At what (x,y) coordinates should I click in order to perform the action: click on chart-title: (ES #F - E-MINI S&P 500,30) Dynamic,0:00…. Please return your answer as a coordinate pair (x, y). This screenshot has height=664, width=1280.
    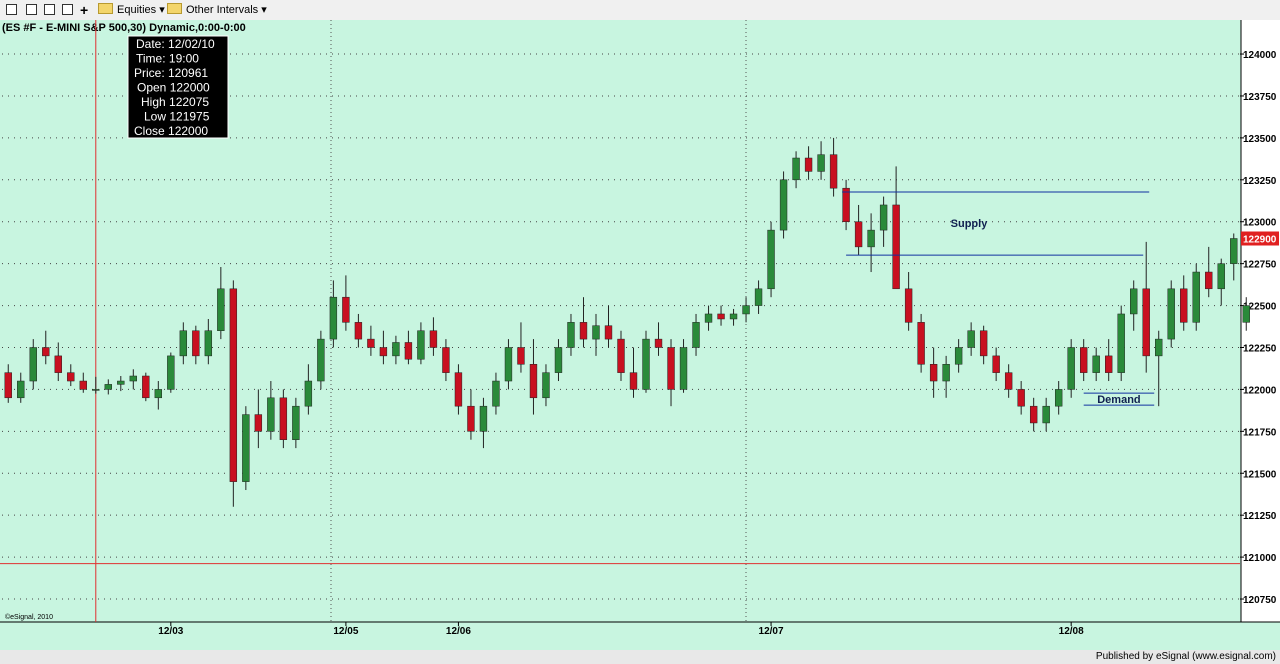
    Looking at the image, I should click on (124, 28).